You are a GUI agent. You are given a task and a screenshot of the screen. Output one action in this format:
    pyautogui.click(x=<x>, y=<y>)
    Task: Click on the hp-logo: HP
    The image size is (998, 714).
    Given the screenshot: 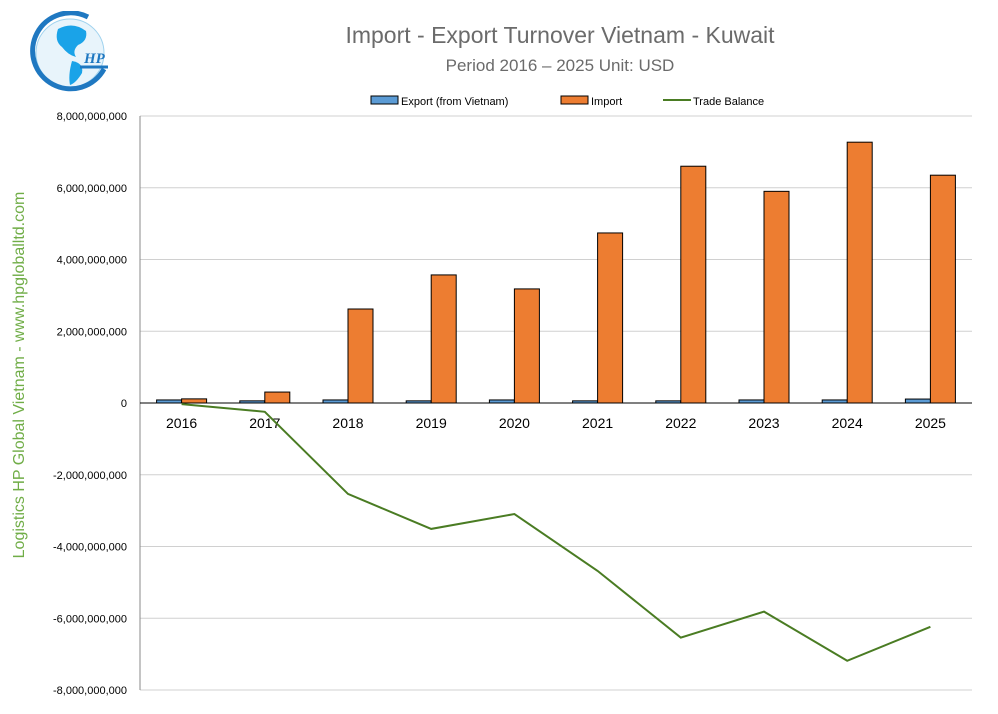 What is the action you would take?
    pyautogui.click(x=69, y=51)
    